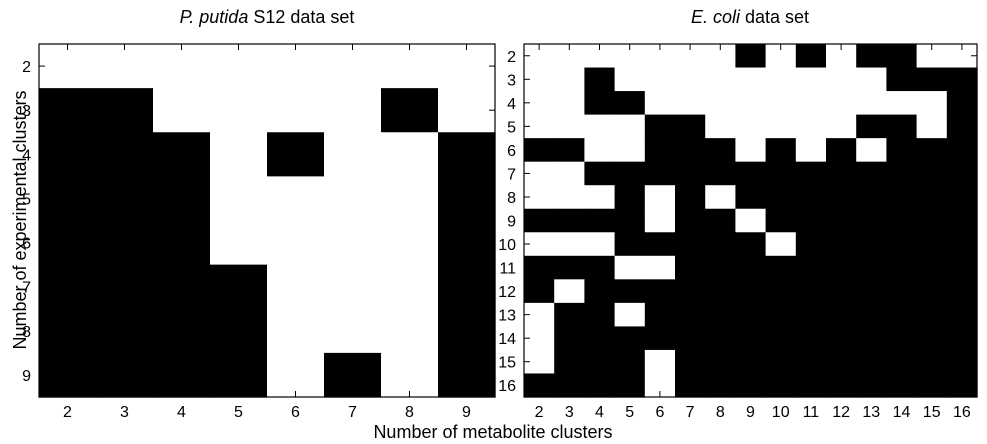 This screenshot has height=444, width=987. Describe the element at coordinates (720, 412) in the screenshot. I see `ecoli-x-tick-label: 8` at that location.